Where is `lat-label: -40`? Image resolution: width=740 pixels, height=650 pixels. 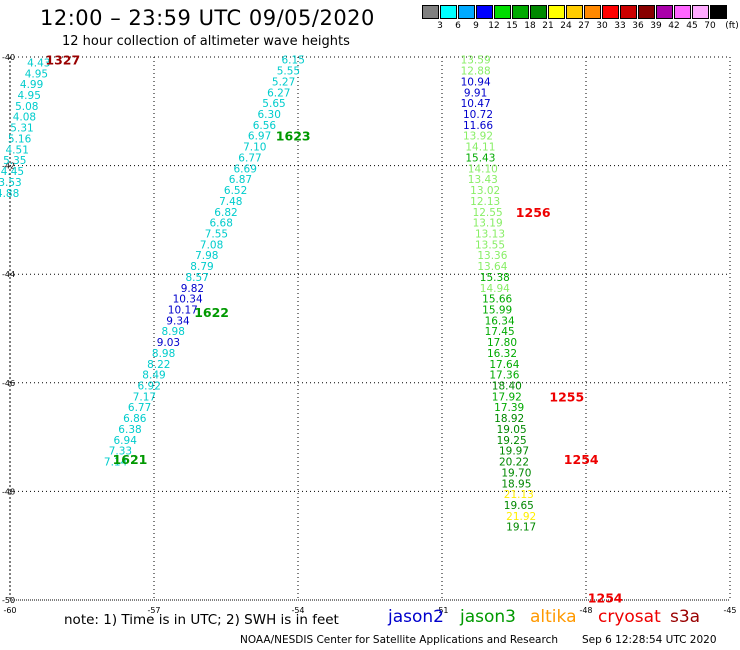 lat-label: -40 is located at coordinates (8, 57).